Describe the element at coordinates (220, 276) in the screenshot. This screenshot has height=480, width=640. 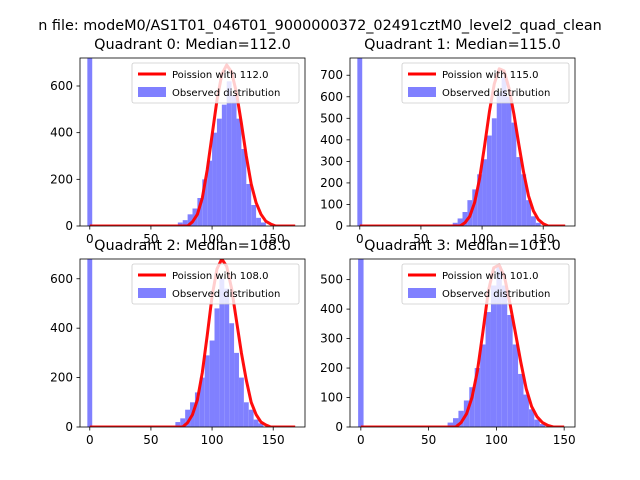
I see `legend-fit-label: Poission with 108.0` at that location.